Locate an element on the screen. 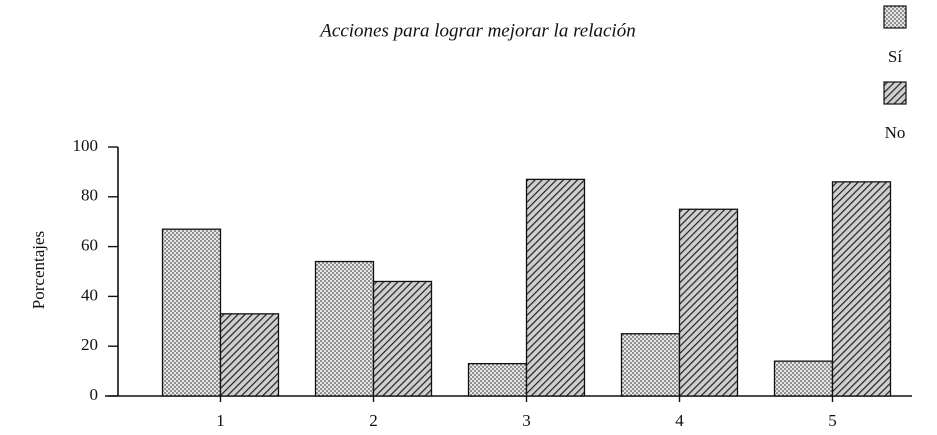 Image resolution: width=937 pixels, height=435 pixels. x-tick-label: 5 is located at coordinates (832, 420).